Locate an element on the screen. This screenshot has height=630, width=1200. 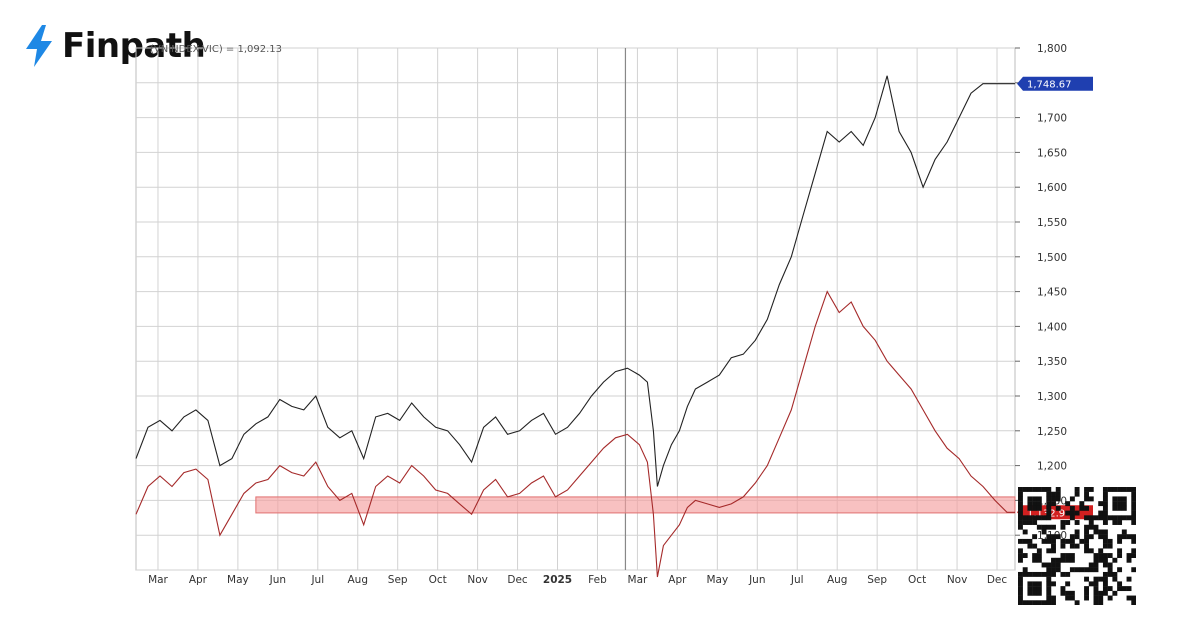
y-tick-label: 1,300 is located at coordinates (1052, 397).